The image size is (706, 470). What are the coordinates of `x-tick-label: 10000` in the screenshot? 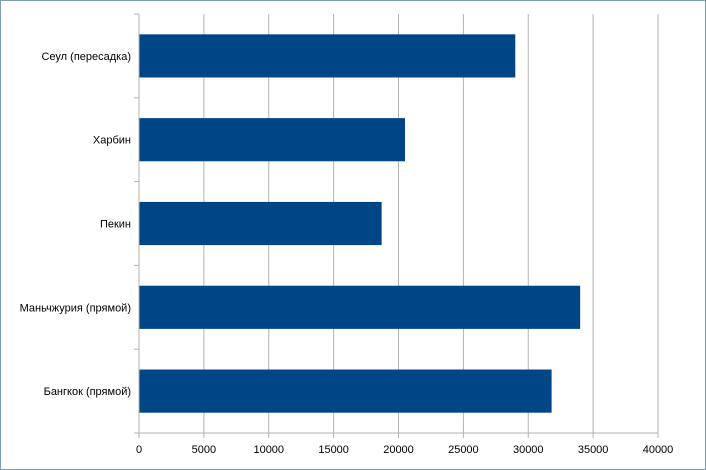 It's located at (268, 450).